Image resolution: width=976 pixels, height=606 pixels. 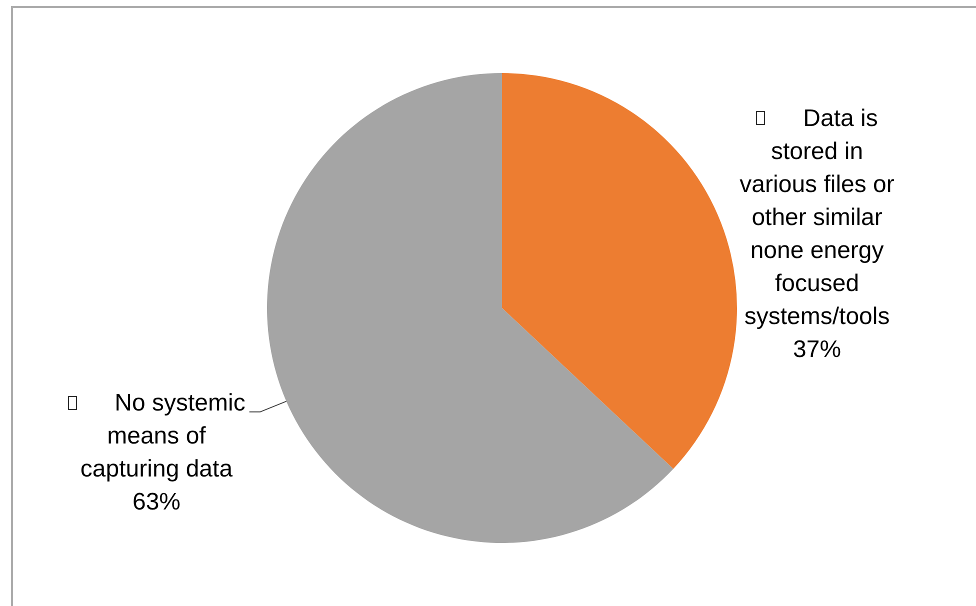 What do you see at coordinates (817, 349) in the screenshot?
I see `data-label: 37%` at bounding box center [817, 349].